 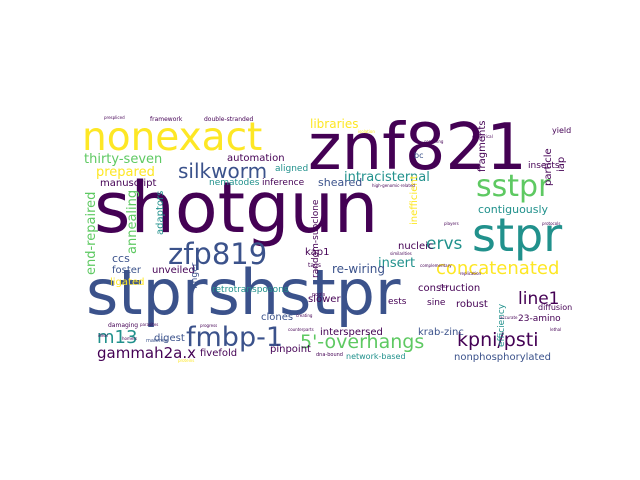 What do you see at coordinates (417, 148) in the screenshot?
I see `word-znf821: znf821` at bounding box center [417, 148].